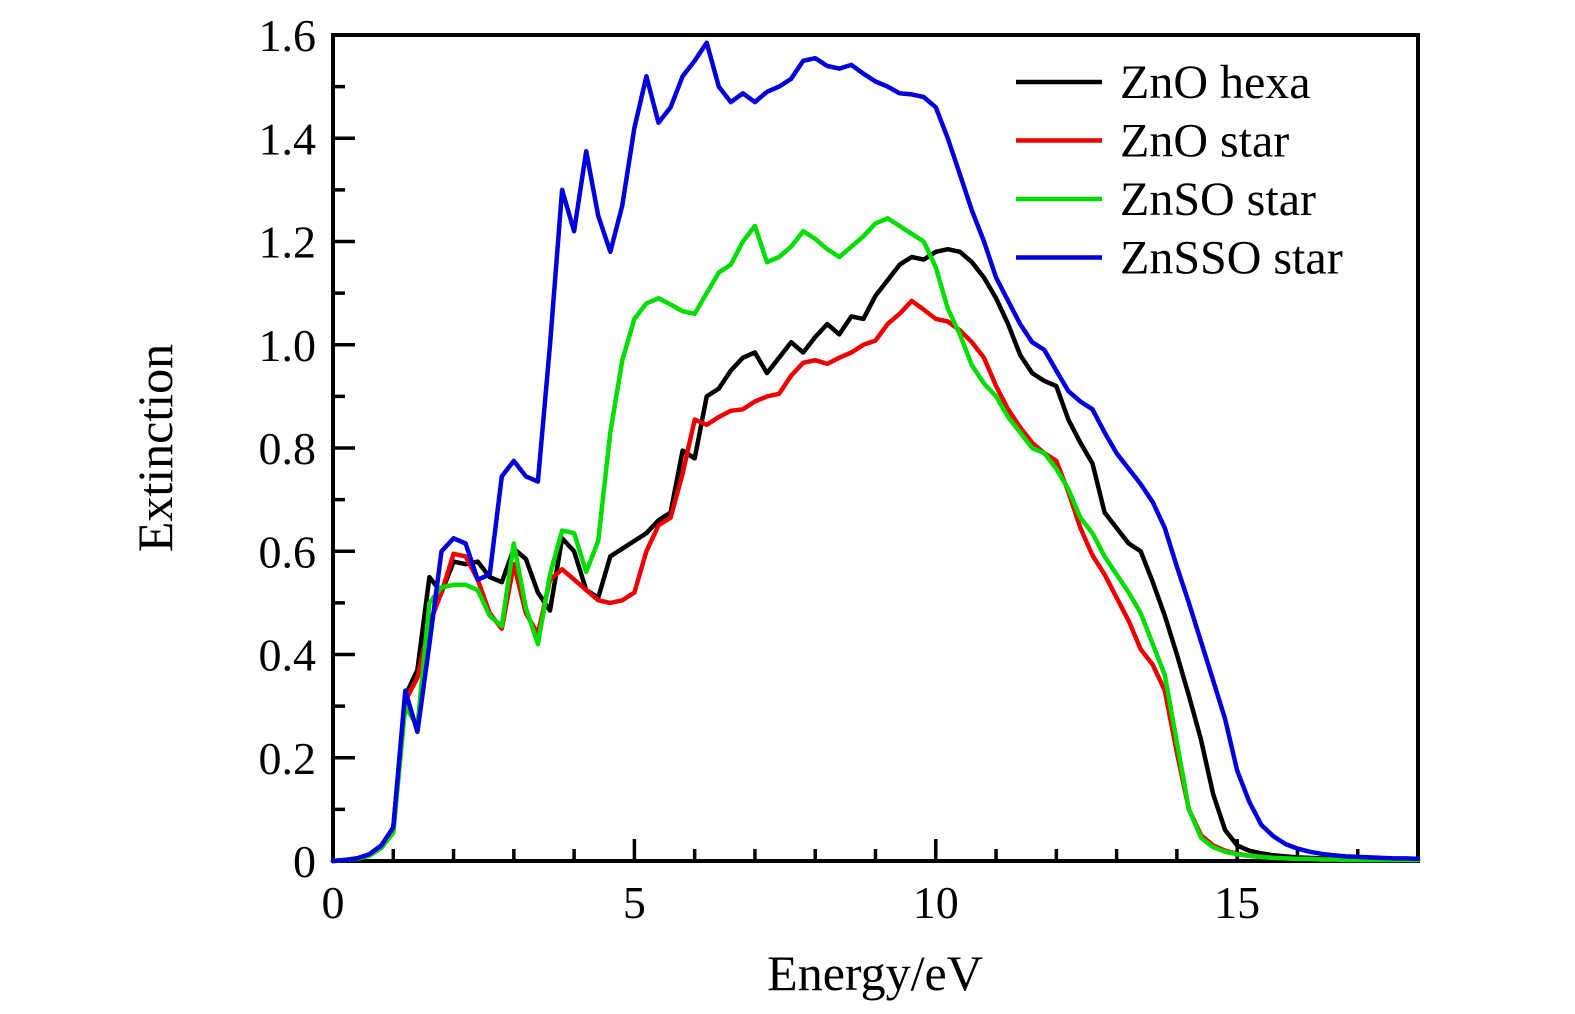 The image size is (1575, 1014). I want to click on legend-label-zno-hexa: ZnO hexa, so click(1215, 82).